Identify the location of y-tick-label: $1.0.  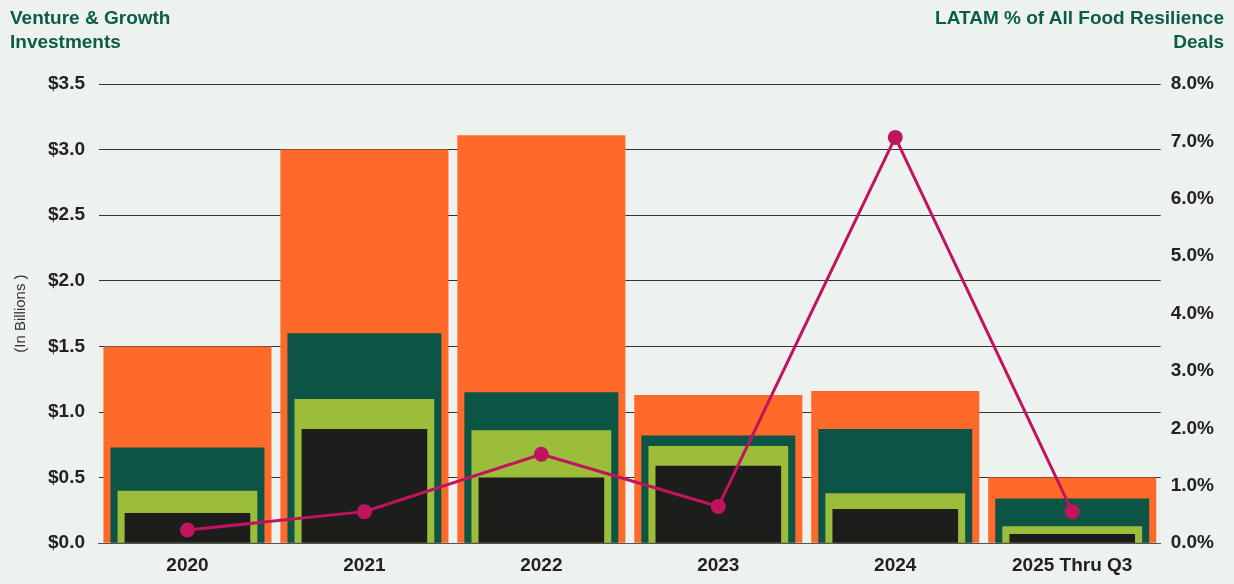
(66, 411).